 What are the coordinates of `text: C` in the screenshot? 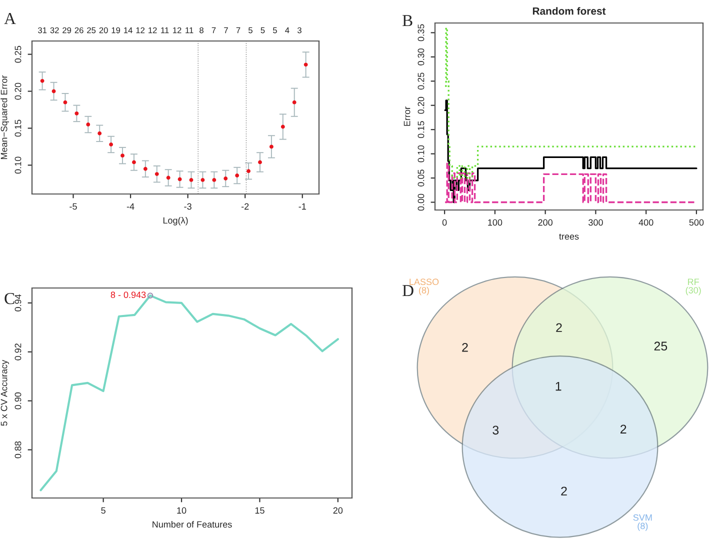 It's located at (9, 298).